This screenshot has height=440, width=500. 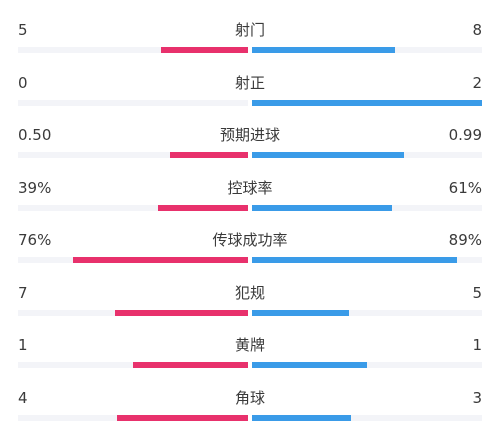 What do you see at coordinates (23, 30) in the screenshot?
I see `home-value: 5` at bounding box center [23, 30].